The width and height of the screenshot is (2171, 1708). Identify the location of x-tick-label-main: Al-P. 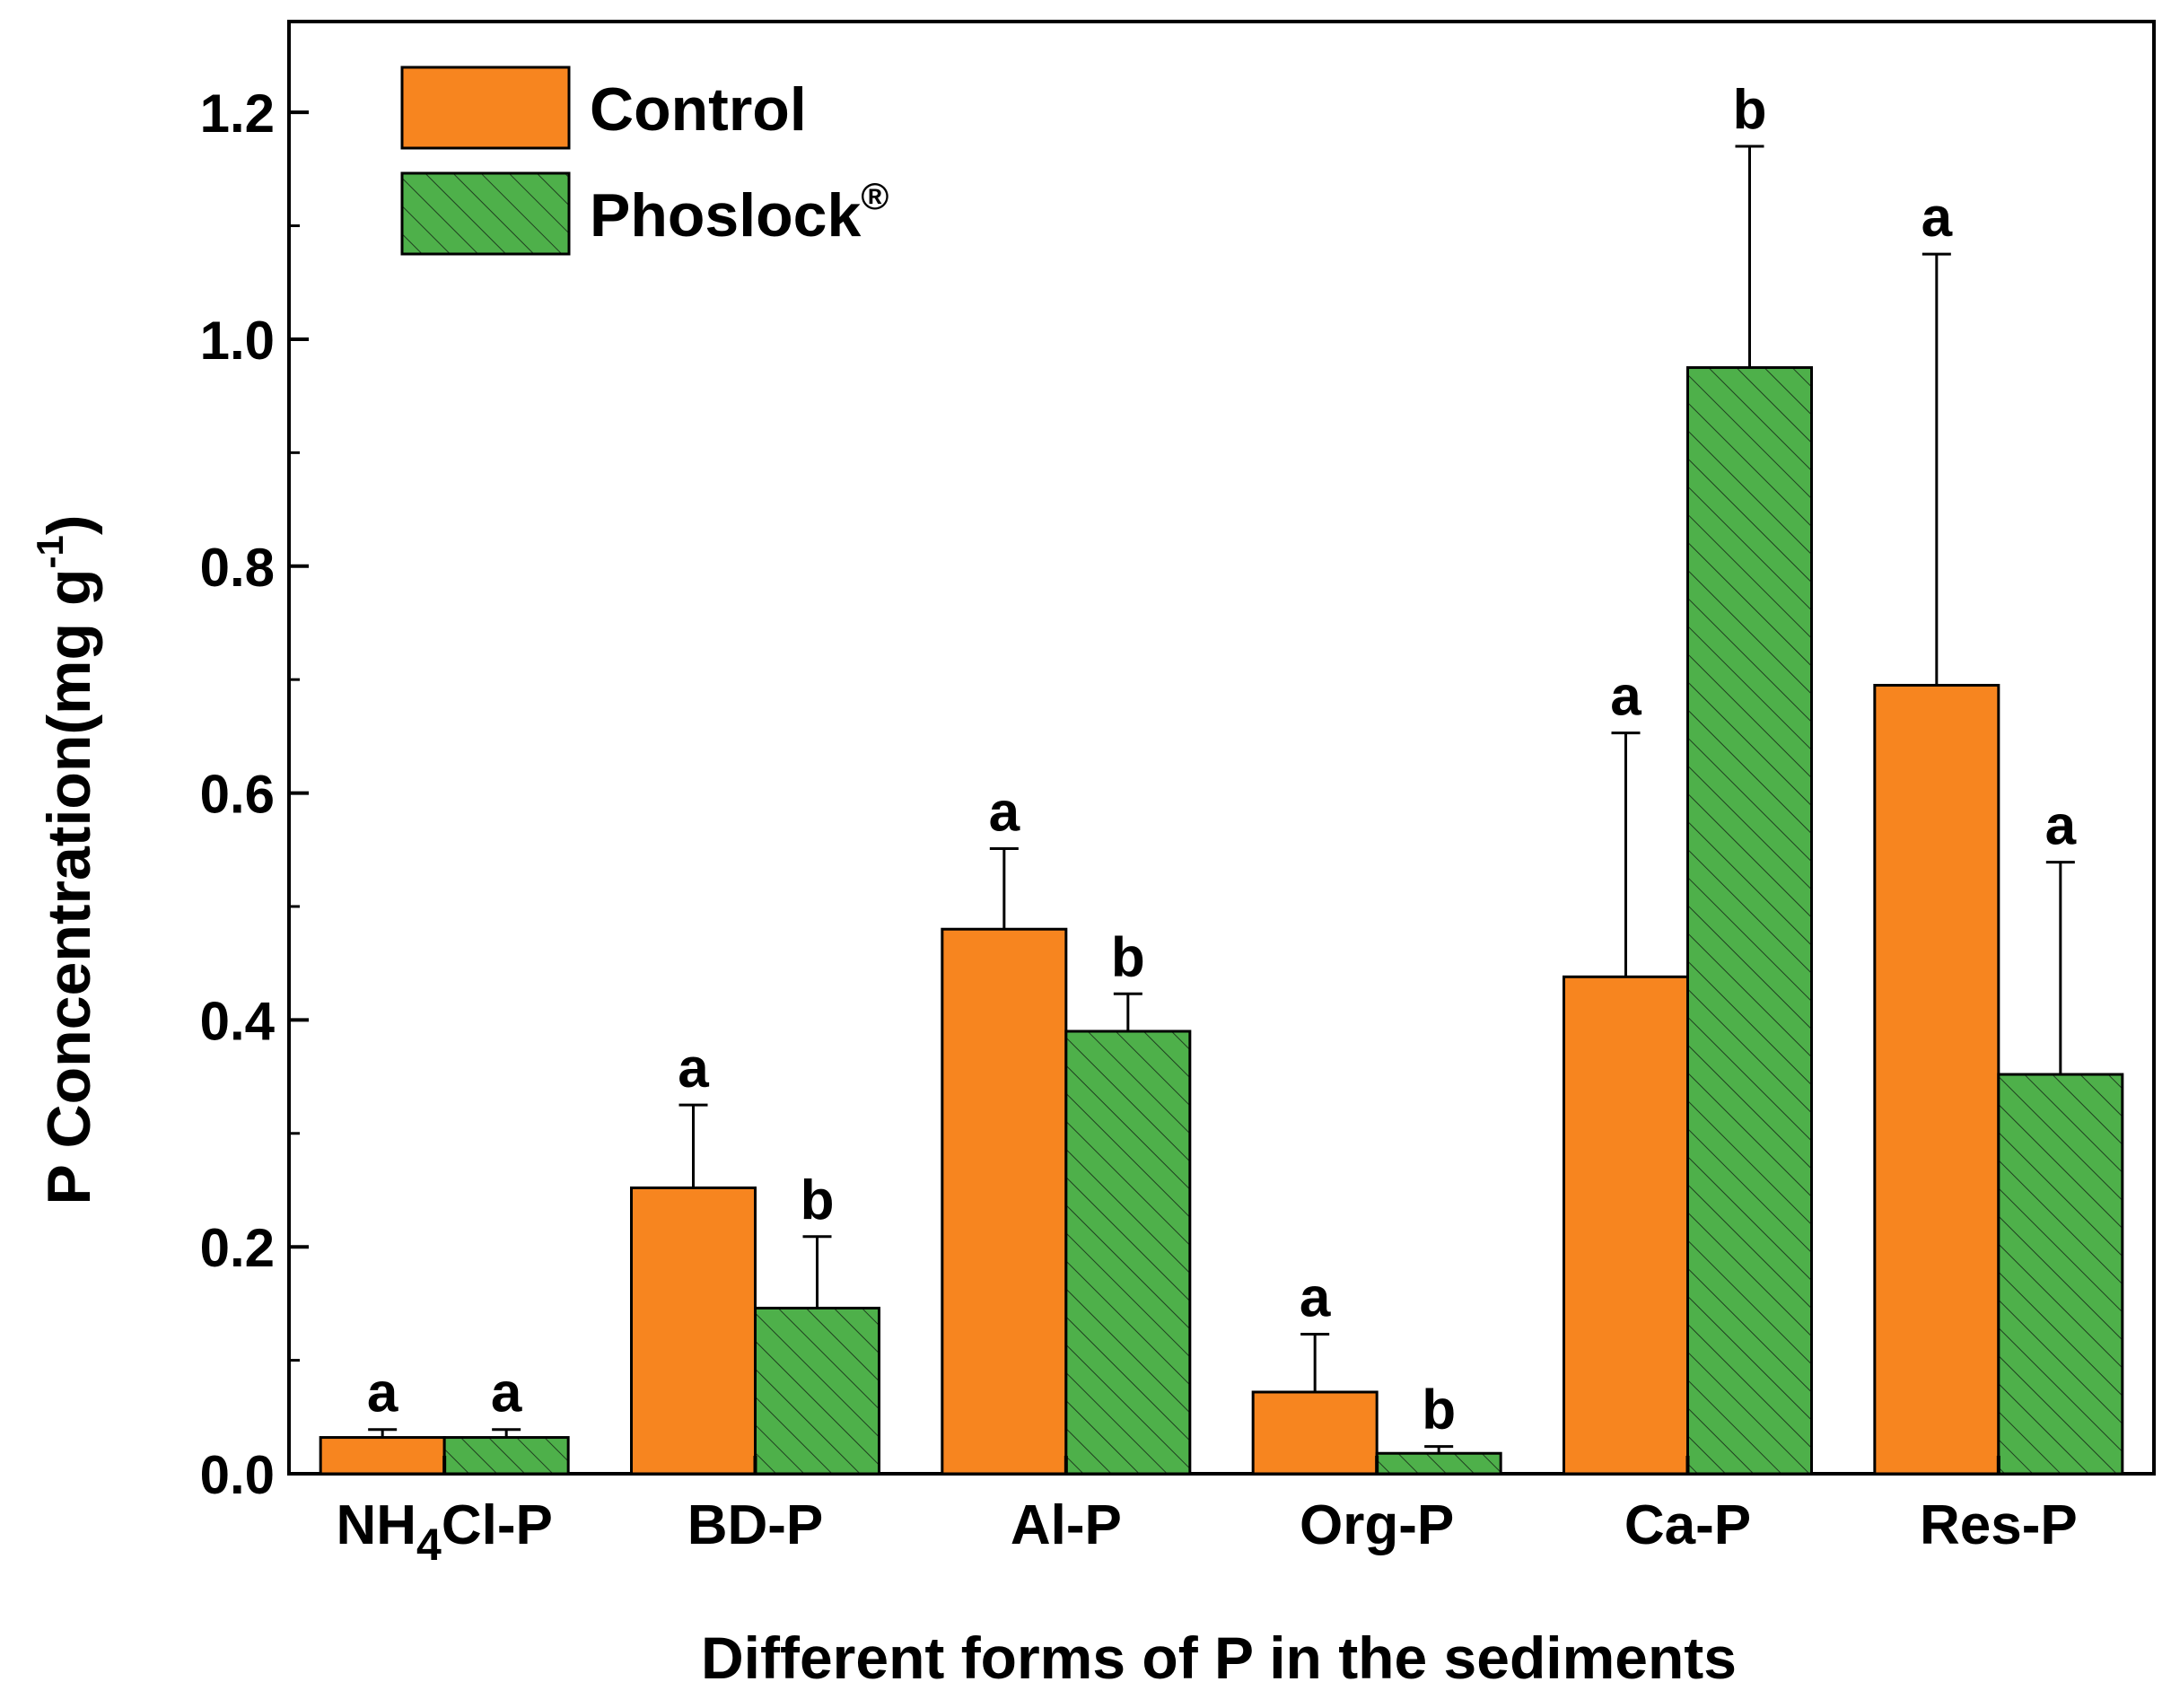
(1066, 1525).